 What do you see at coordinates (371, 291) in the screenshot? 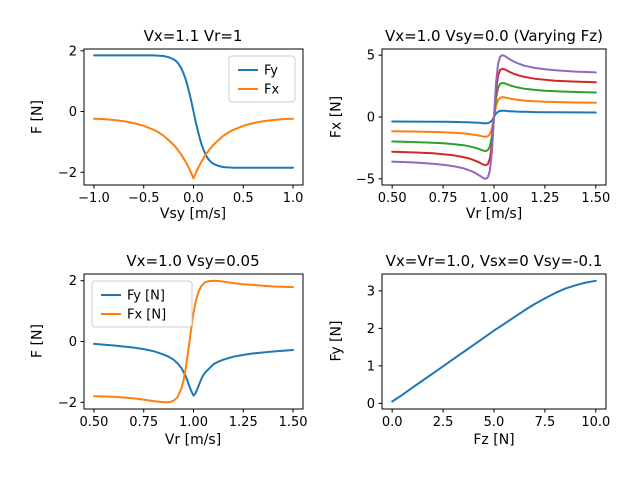
I see `y-tick-label: 3` at bounding box center [371, 291].